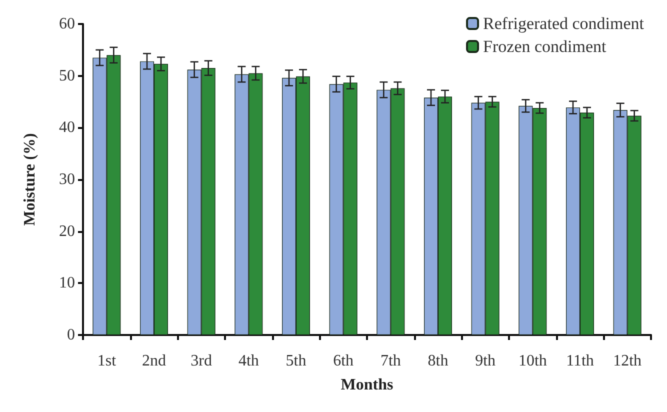 The image size is (667, 412). Describe the element at coordinates (545, 46) in the screenshot. I see `legend-label: Frozen condiment` at that location.